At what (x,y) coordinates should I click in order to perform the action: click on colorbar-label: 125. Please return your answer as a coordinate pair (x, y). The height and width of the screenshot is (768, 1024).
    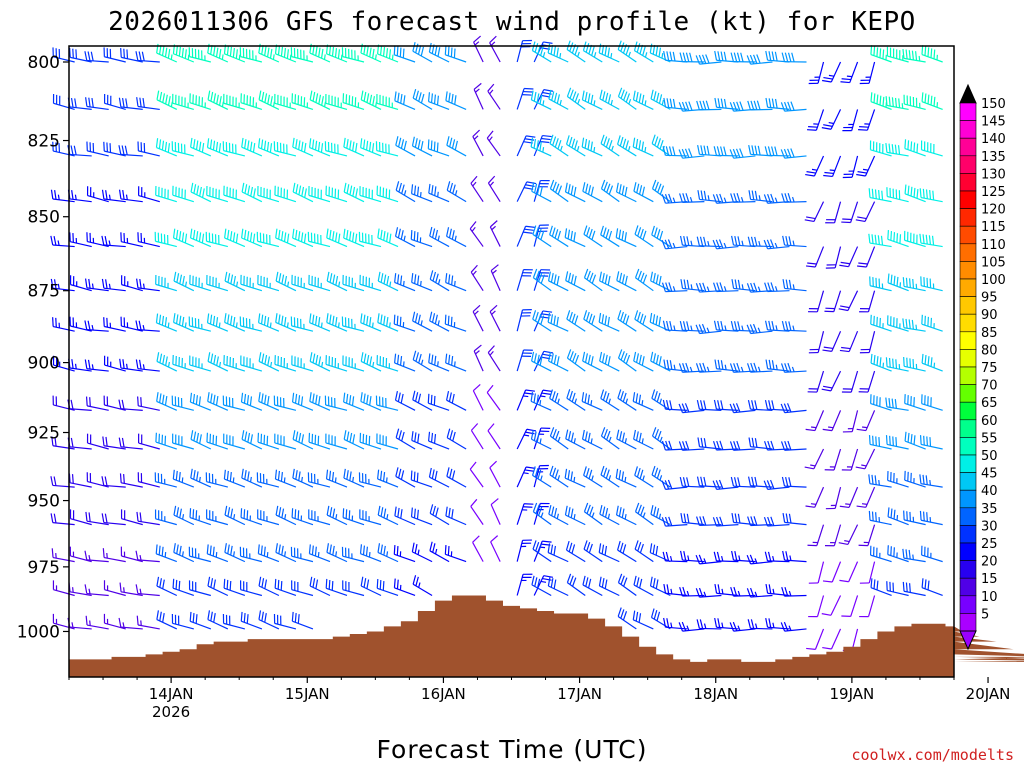
    Looking at the image, I should click on (993, 192).